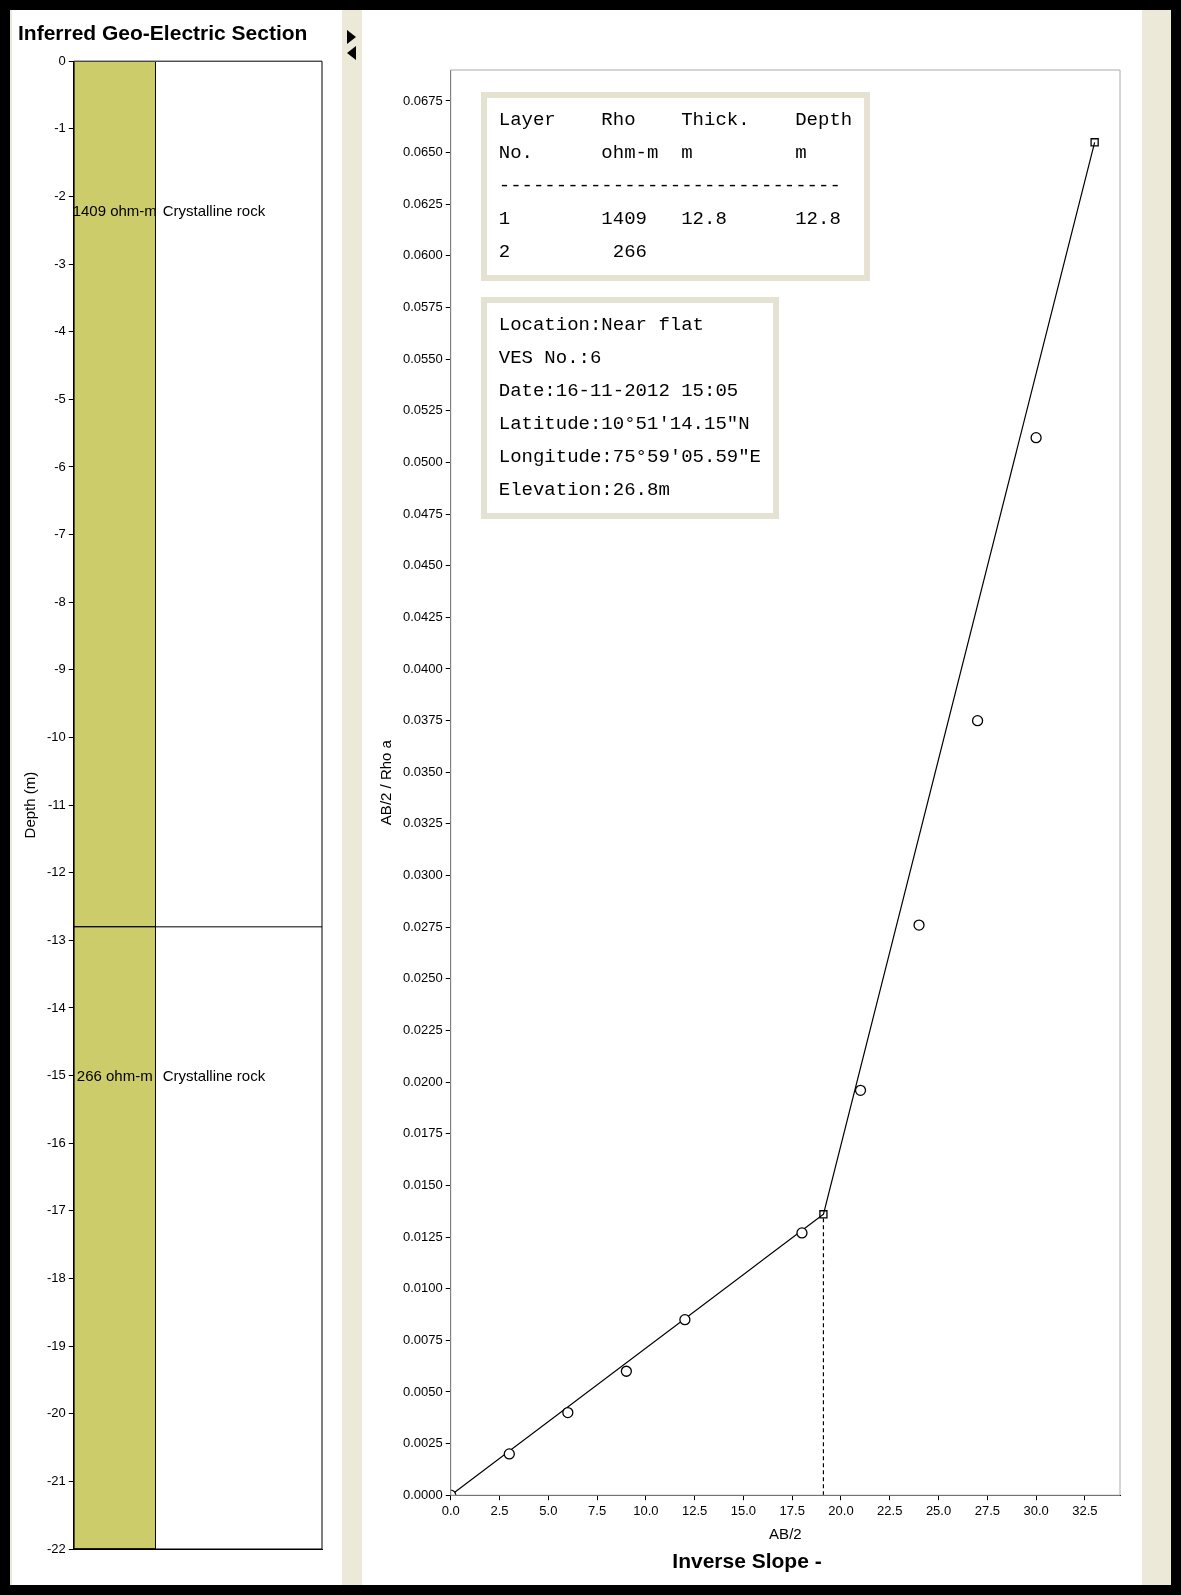  I want to click on y-tick-label: 0.0625, so click(423, 203).